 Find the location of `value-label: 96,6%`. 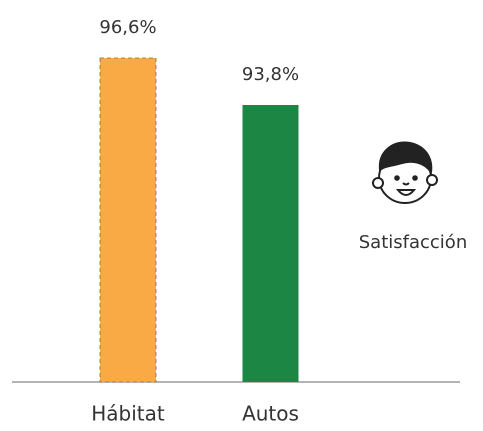

value-label: 96,6% is located at coordinates (127, 27).